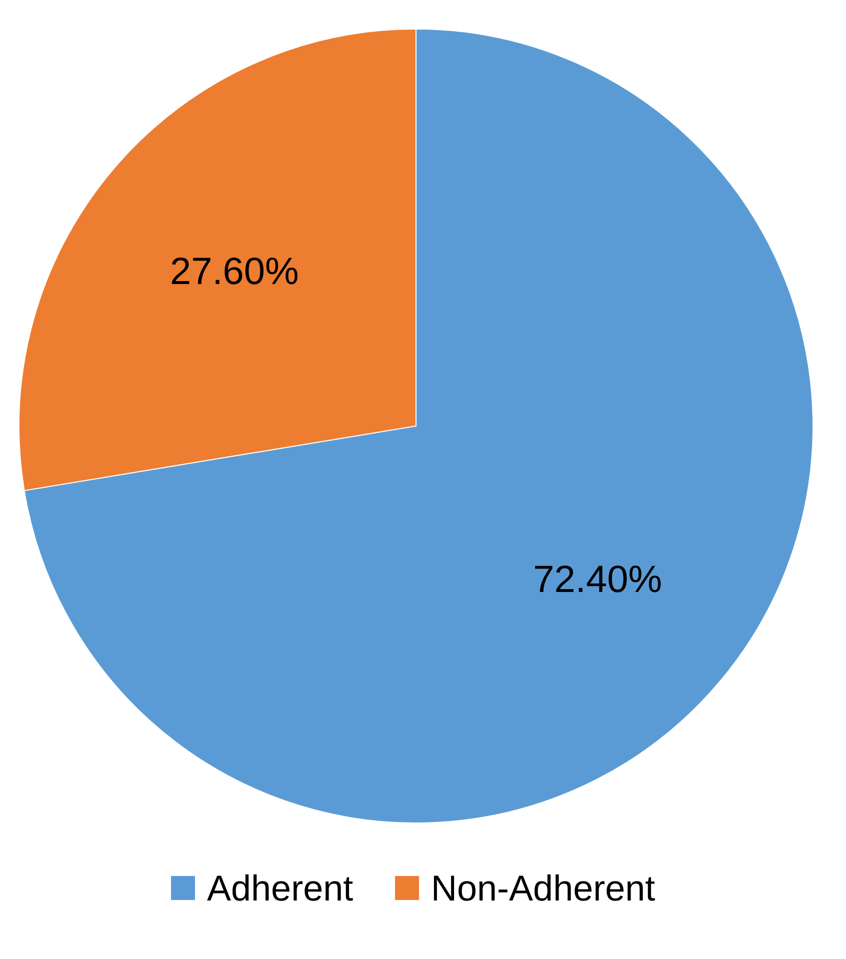 The width and height of the screenshot is (846, 959). Describe the element at coordinates (280, 888) in the screenshot. I see `slice-label: Adherent` at that location.